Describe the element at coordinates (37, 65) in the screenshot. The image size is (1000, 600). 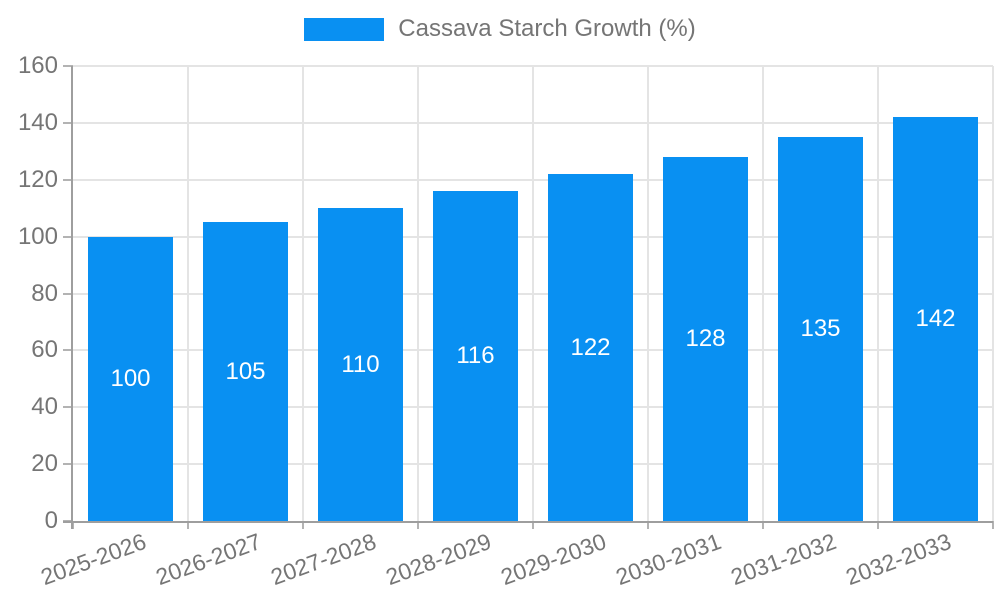
I see `y-tick-label: 160` at that location.